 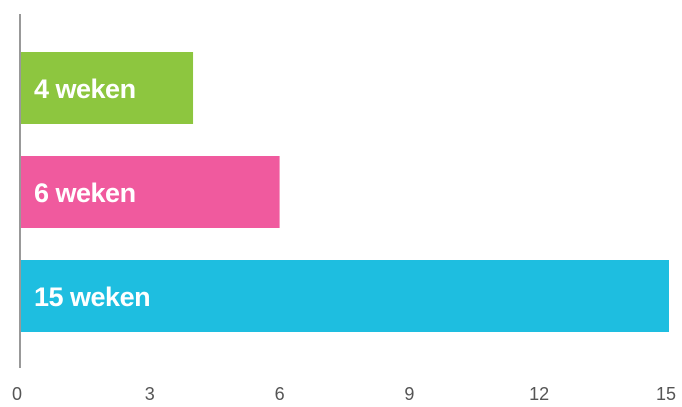 I want to click on bar-label-1: 6 weken, so click(x=85, y=193).